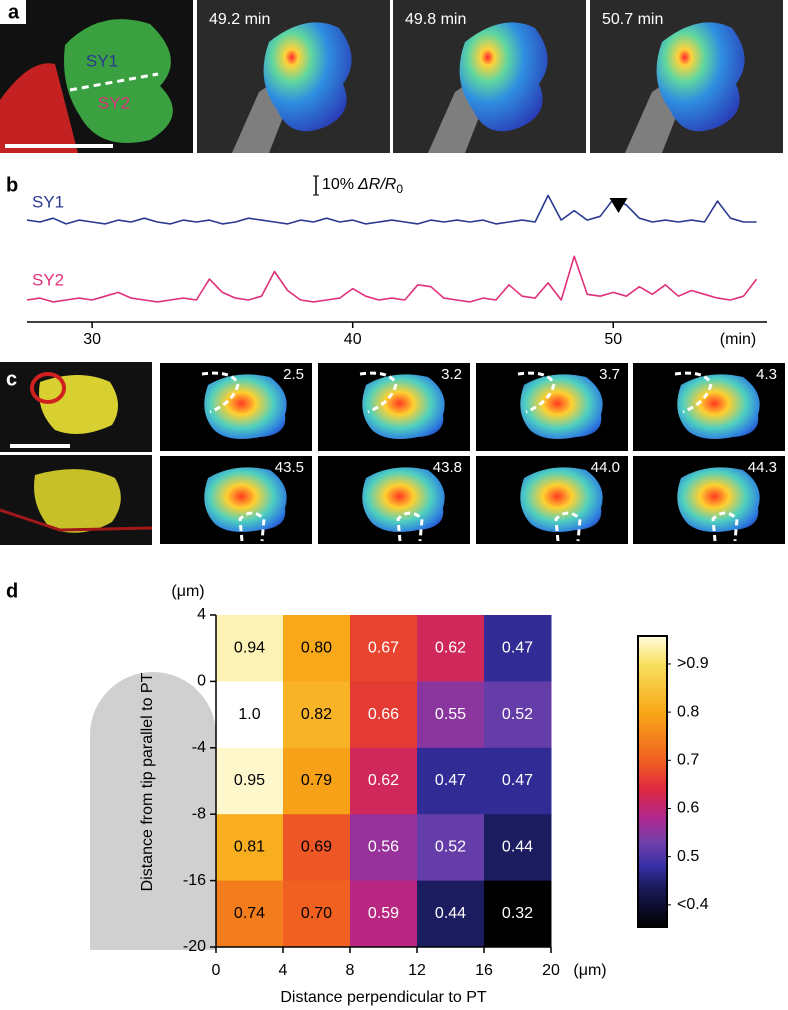  I want to click on y-tick-label: -20, so click(194, 946).